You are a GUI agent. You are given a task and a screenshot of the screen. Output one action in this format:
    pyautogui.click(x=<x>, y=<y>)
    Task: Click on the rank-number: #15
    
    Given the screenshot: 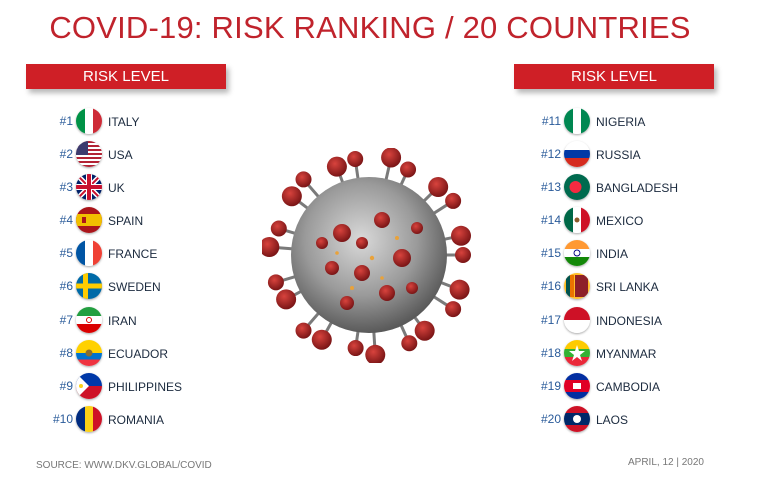 What is the action you would take?
    pyautogui.click(x=550, y=253)
    